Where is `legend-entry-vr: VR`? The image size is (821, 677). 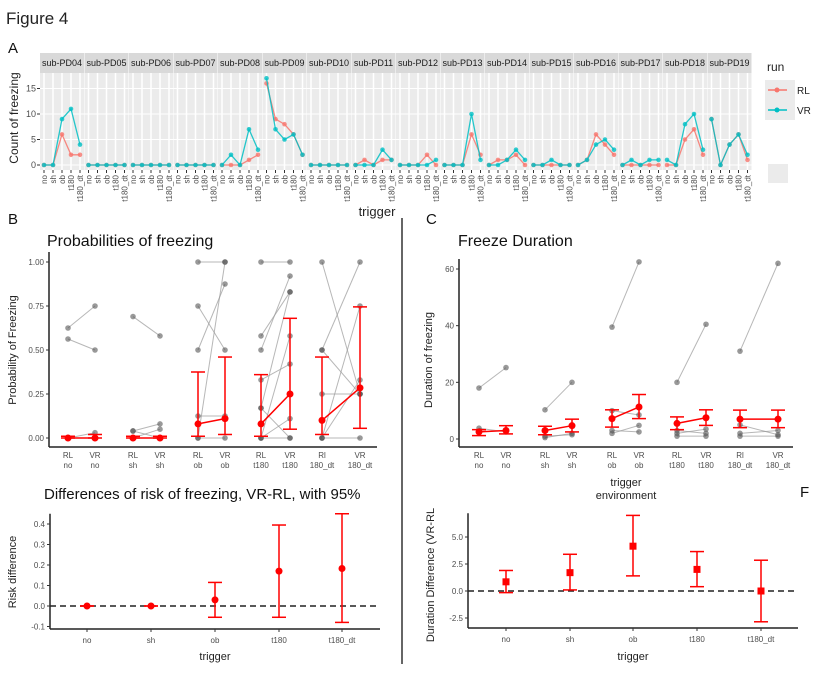
legend-entry-vr: VR is located at coordinates (804, 111).